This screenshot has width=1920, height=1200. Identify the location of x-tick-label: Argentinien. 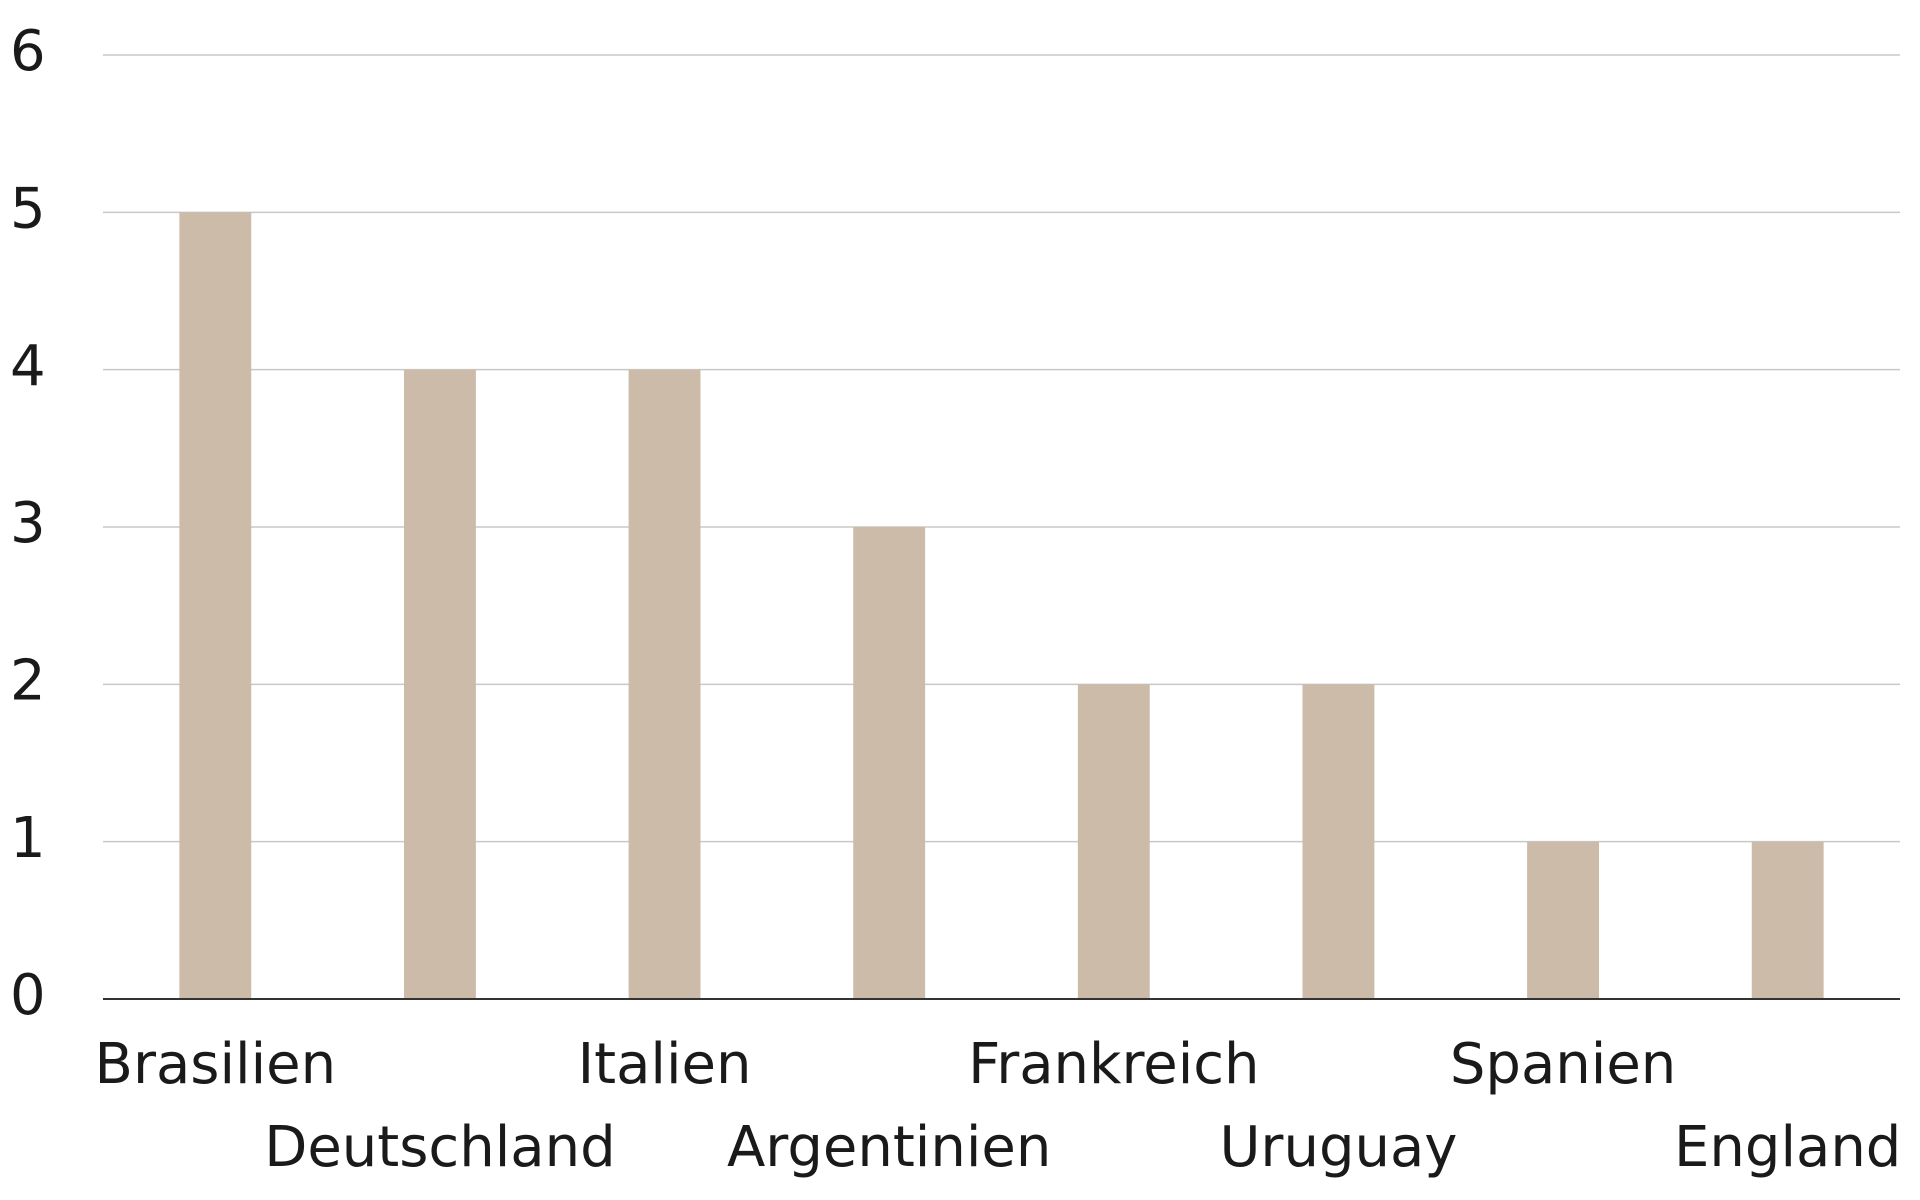
(889, 1147).